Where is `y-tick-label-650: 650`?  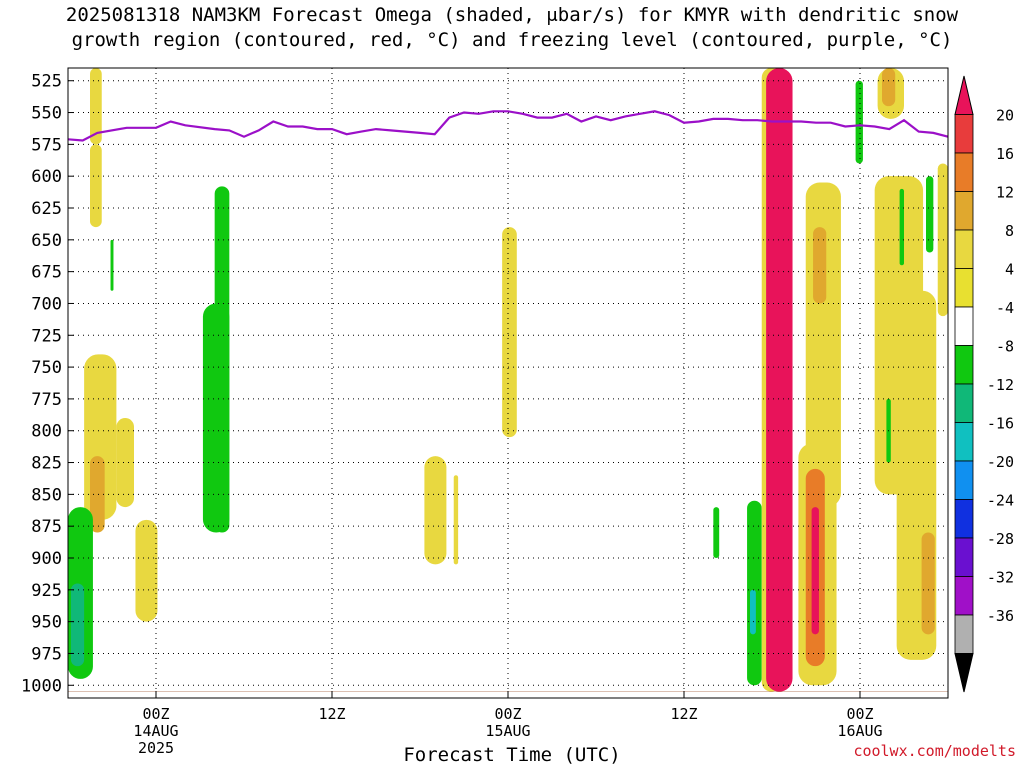
y-tick-label-650: 650 is located at coordinates (46, 241).